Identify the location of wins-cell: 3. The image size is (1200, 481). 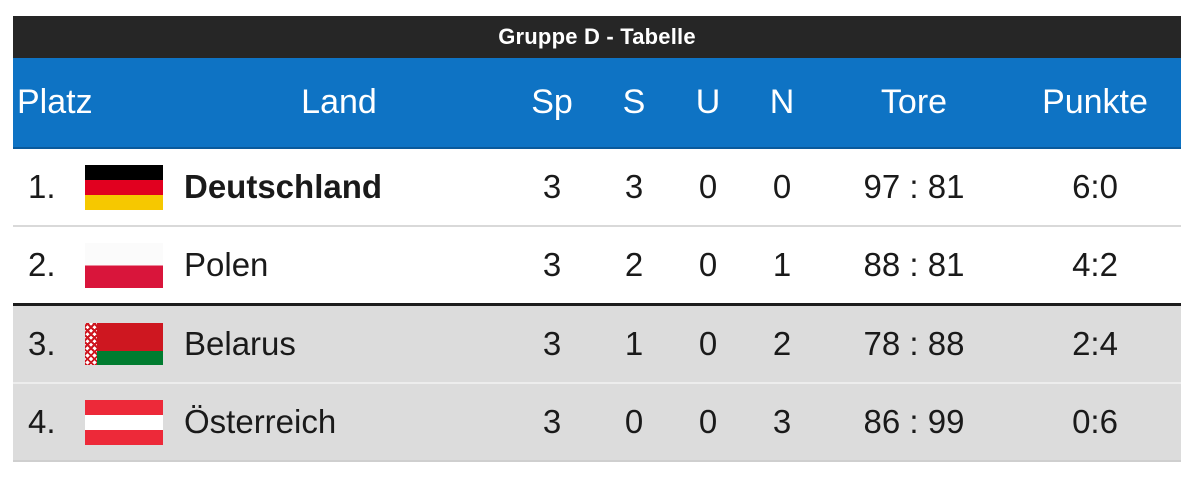
(634, 186).